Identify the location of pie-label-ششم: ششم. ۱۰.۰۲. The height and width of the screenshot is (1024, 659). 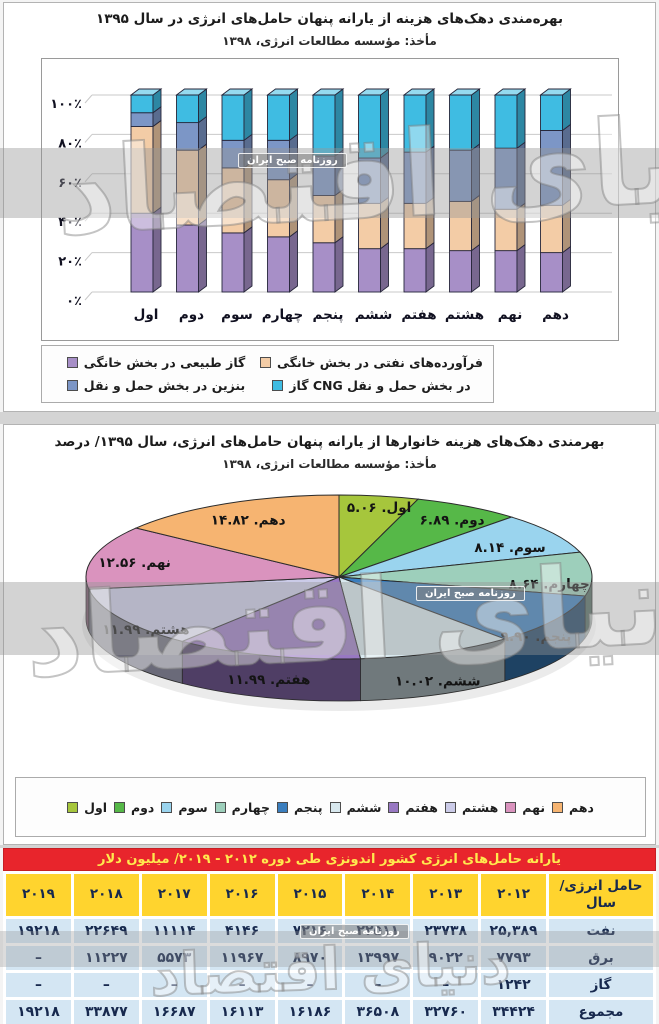
(438, 681).